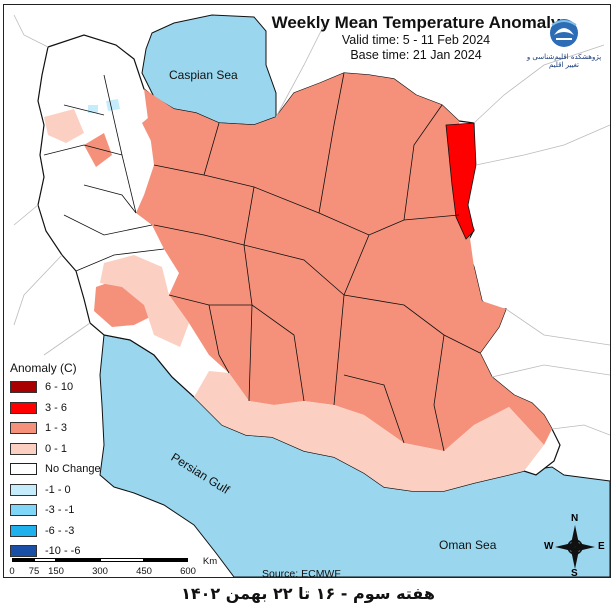 This screenshot has width=616, height=616. What do you see at coordinates (549, 546) in the screenshot?
I see `compass-w: W` at bounding box center [549, 546].